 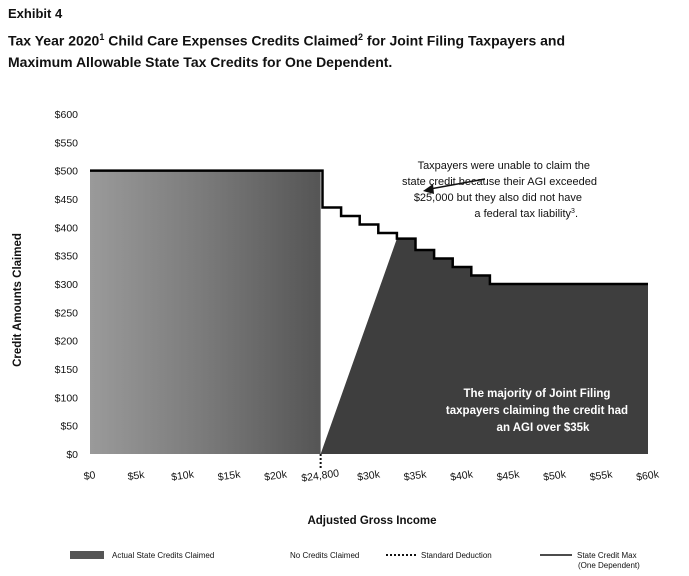 I want to click on annotation-footnote: 3, so click(x=573, y=211).